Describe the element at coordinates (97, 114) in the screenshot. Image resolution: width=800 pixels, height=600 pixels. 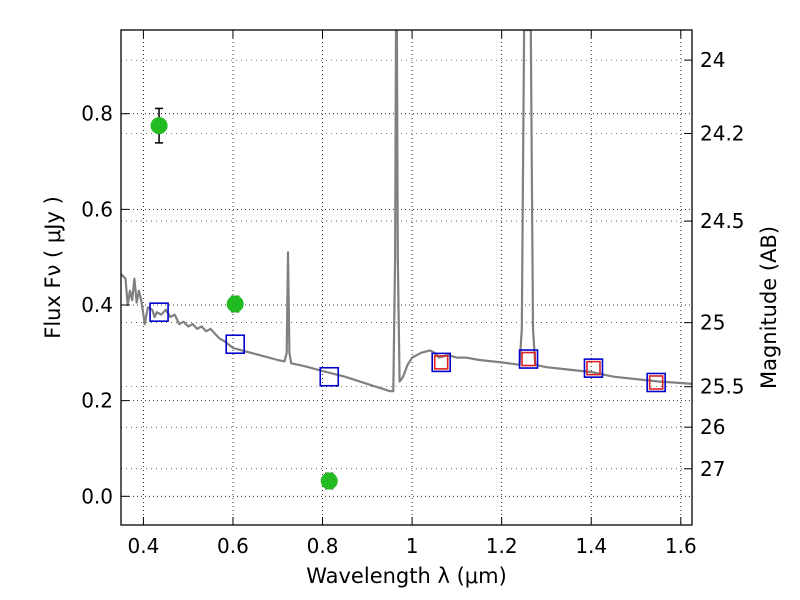
I see `y-tick-label: 0.8` at that location.